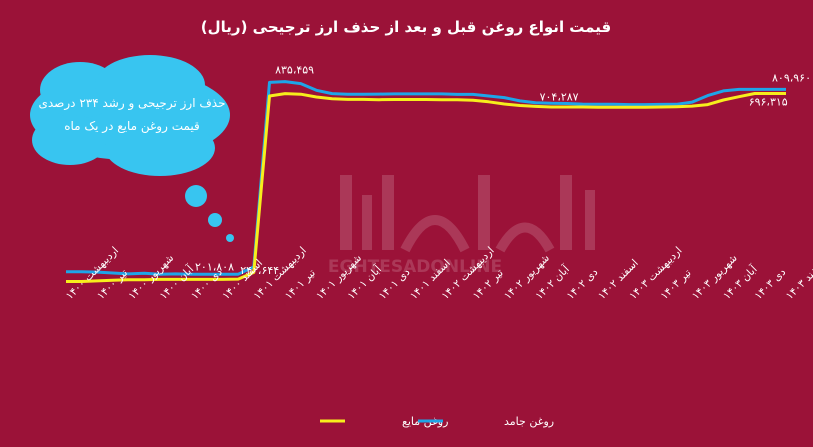 Image resolution: width=813 pixels, height=447 pixels. I want to click on data-label: ۶۹۶،۳۱۵, so click(768, 102).